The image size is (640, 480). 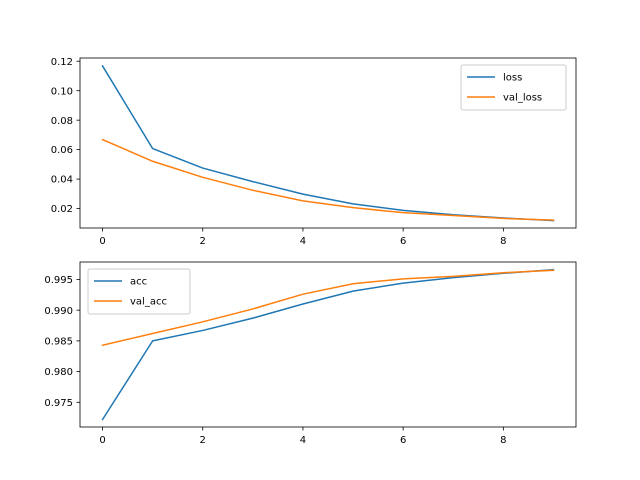 What do you see at coordinates (62, 209) in the screenshot?
I see `y-tick-label: 0.02` at bounding box center [62, 209].